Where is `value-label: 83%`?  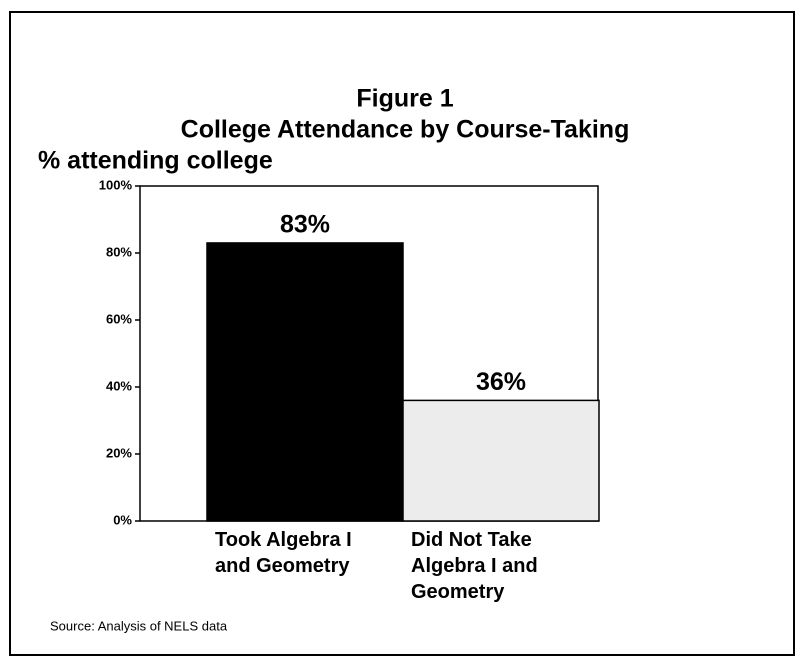 value-label: 83% is located at coordinates (305, 225).